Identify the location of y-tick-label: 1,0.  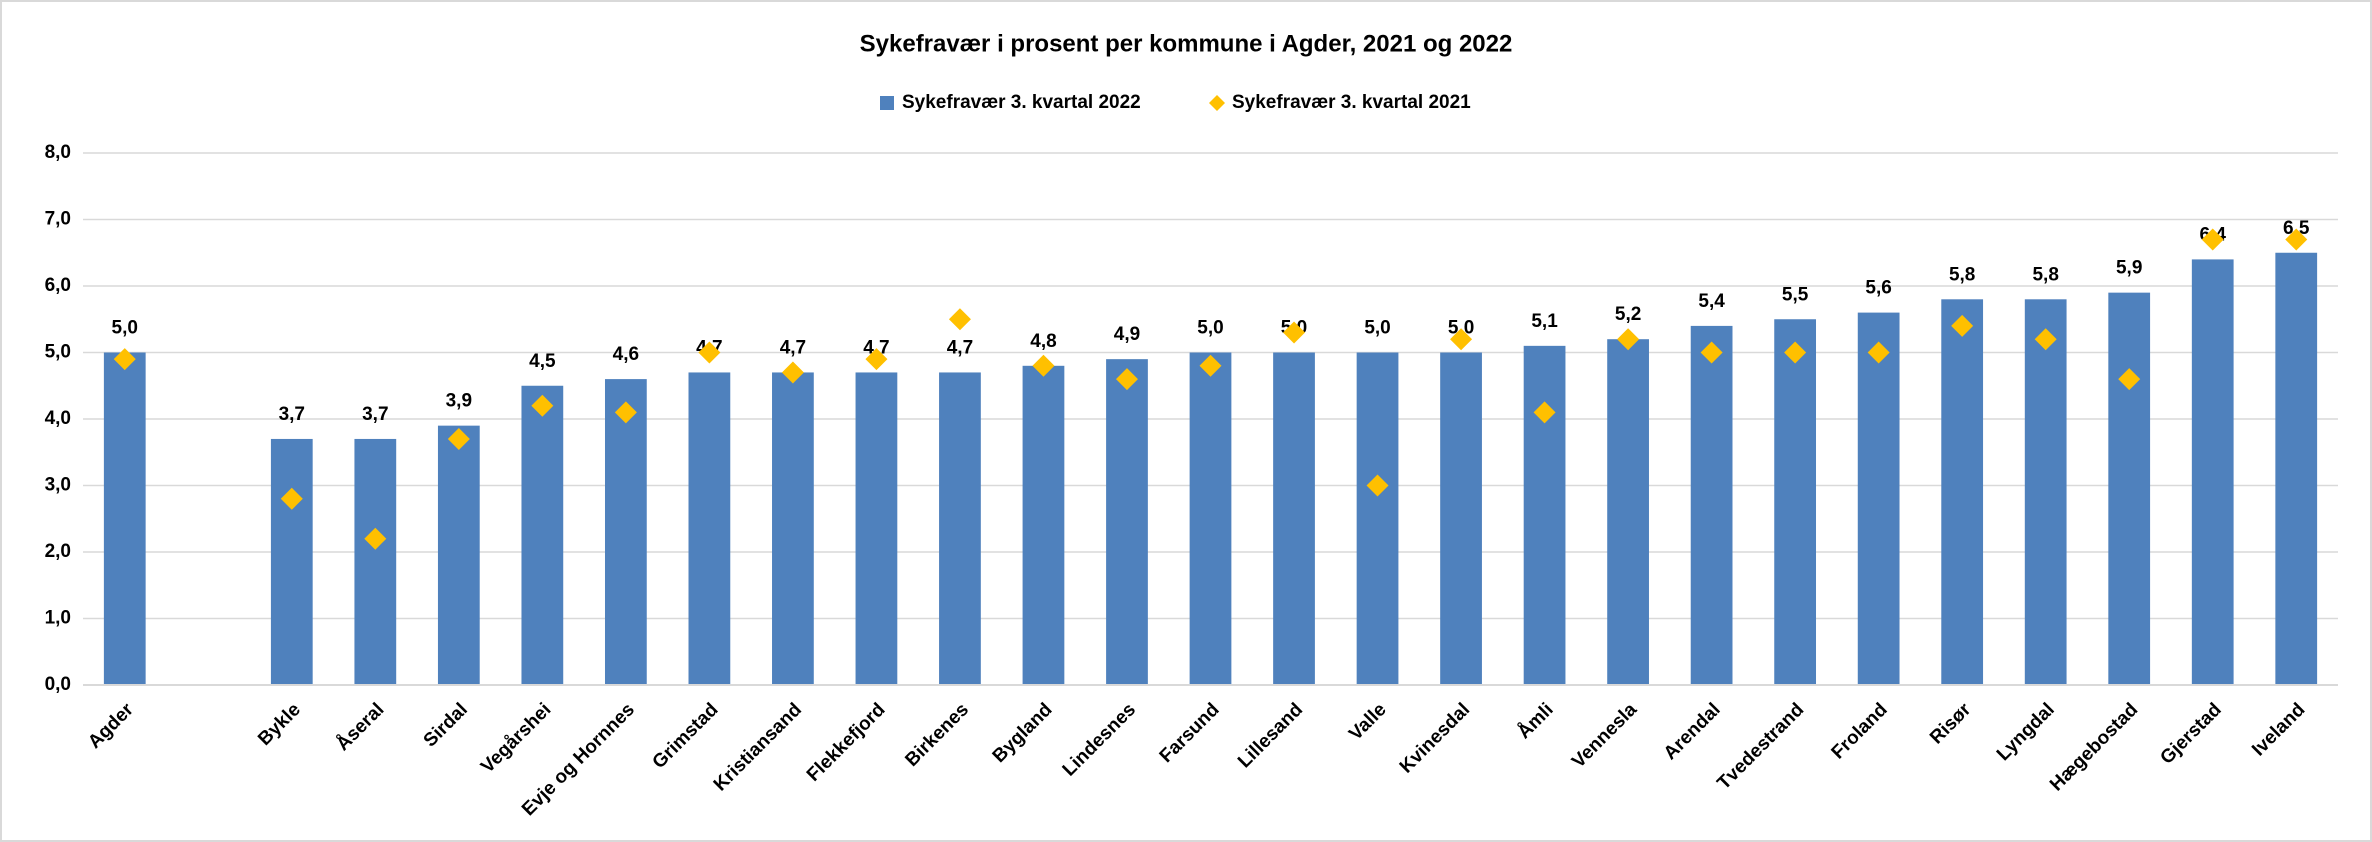
(58, 618).